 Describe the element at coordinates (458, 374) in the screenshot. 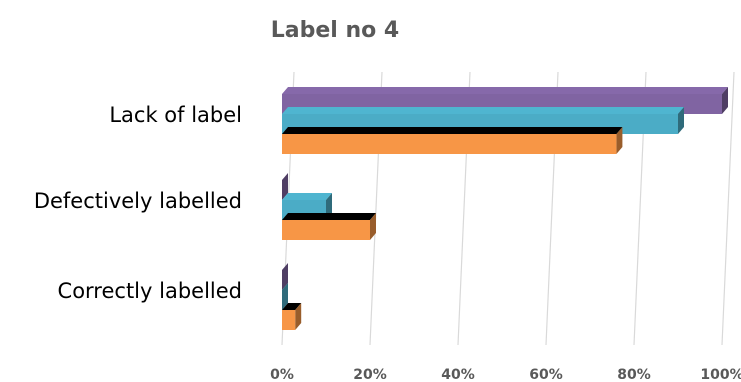

I see `x-tick-label: 40%` at that location.